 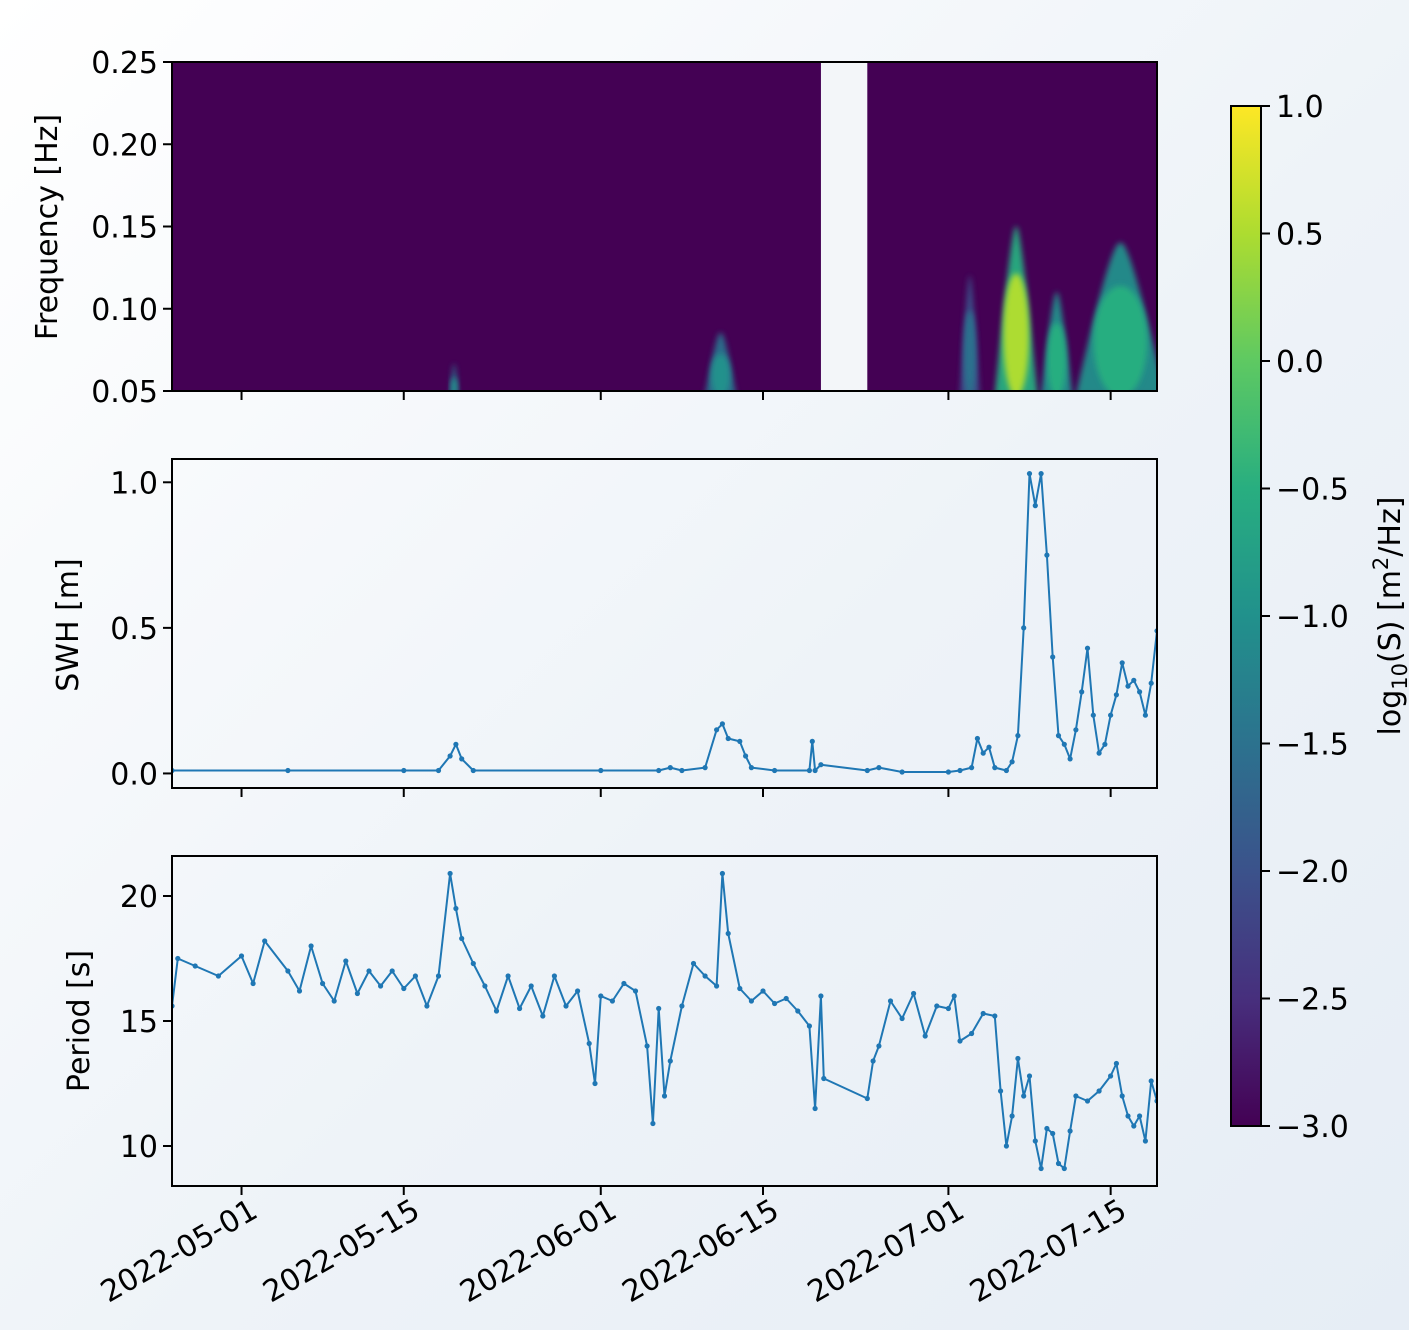 What do you see at coordinates (68, 624) in the screenshot?
I see `swh-y-label: SWH [m]` at bounding box center [68, 624].